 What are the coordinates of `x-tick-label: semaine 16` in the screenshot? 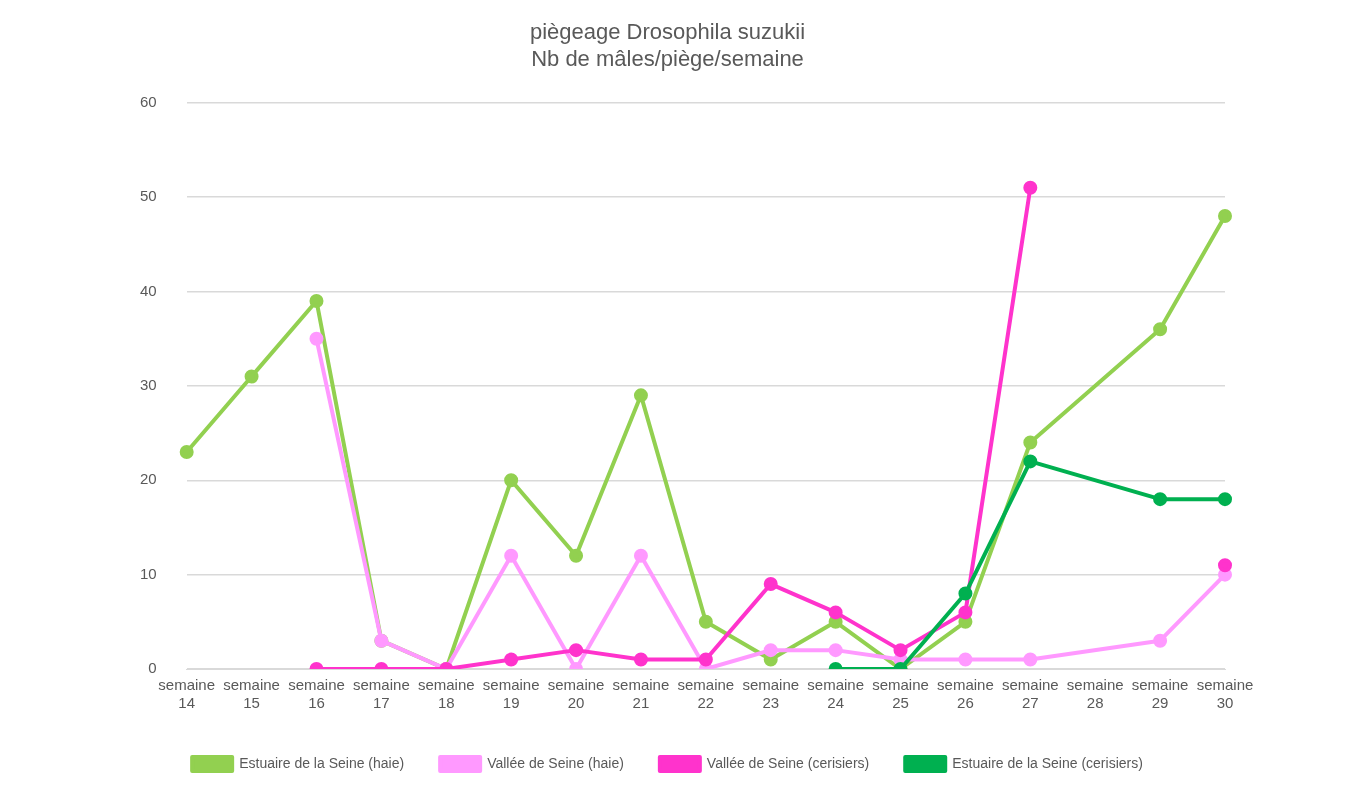 It's located at (316, 694).